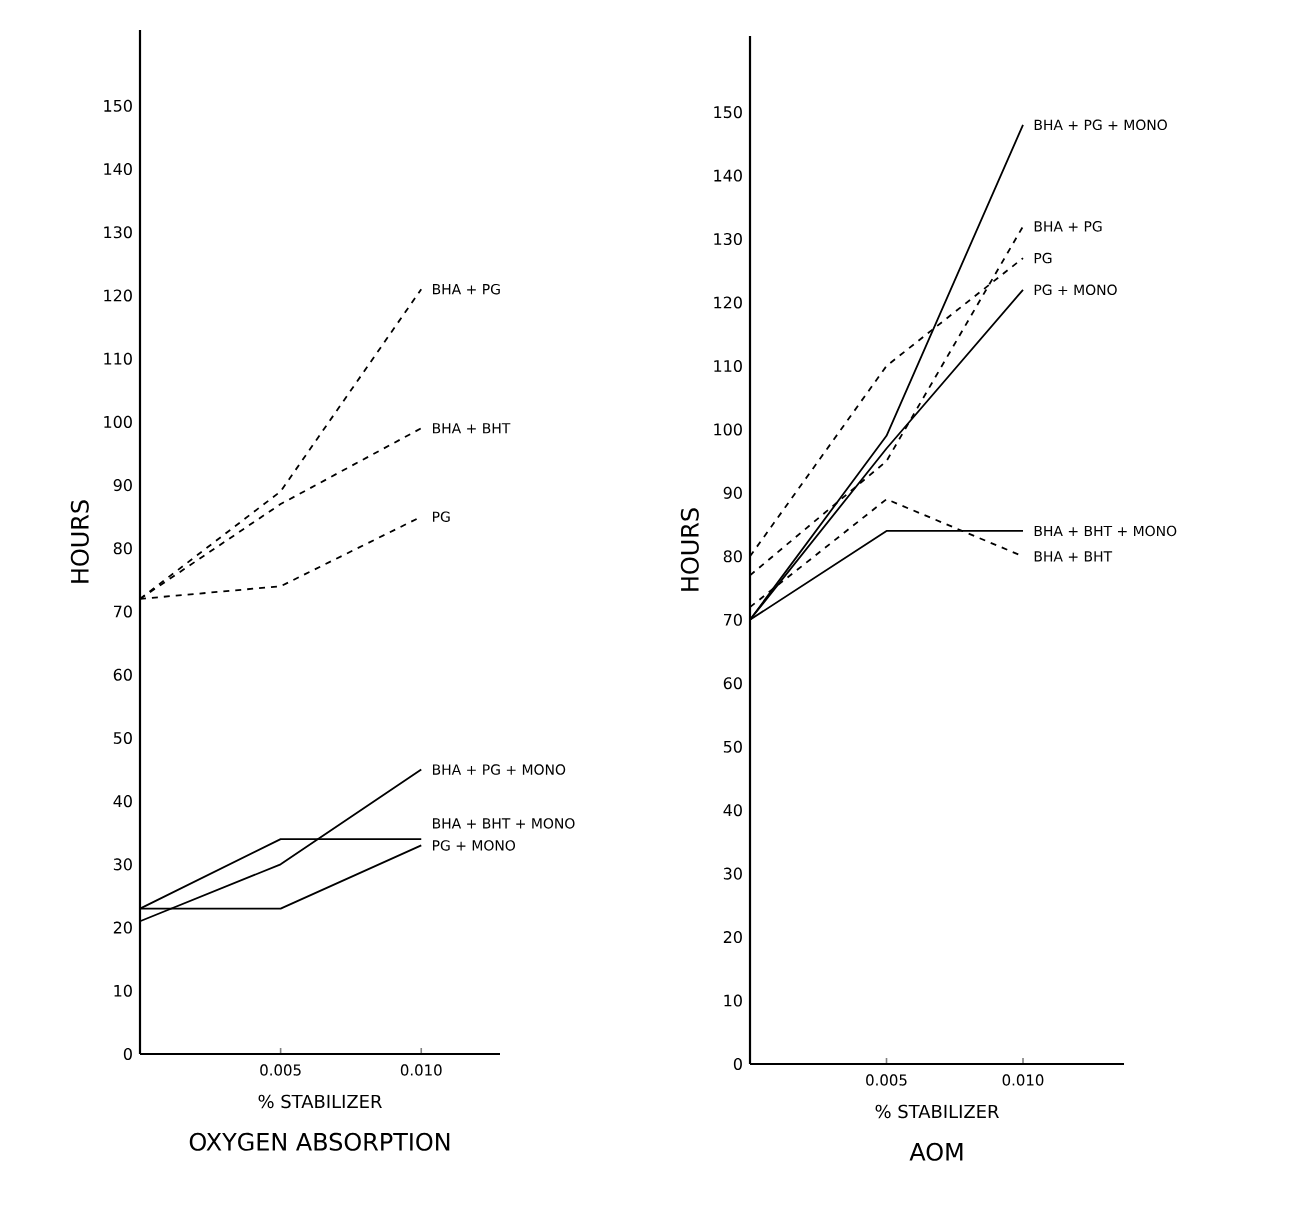 This screenshot has width=1296, height=1224. What do you see at coordinates (319, 1141) in the screenshot?
I see `text: OXYGEN ABSORPTION` at bounding box center [319, 1141].